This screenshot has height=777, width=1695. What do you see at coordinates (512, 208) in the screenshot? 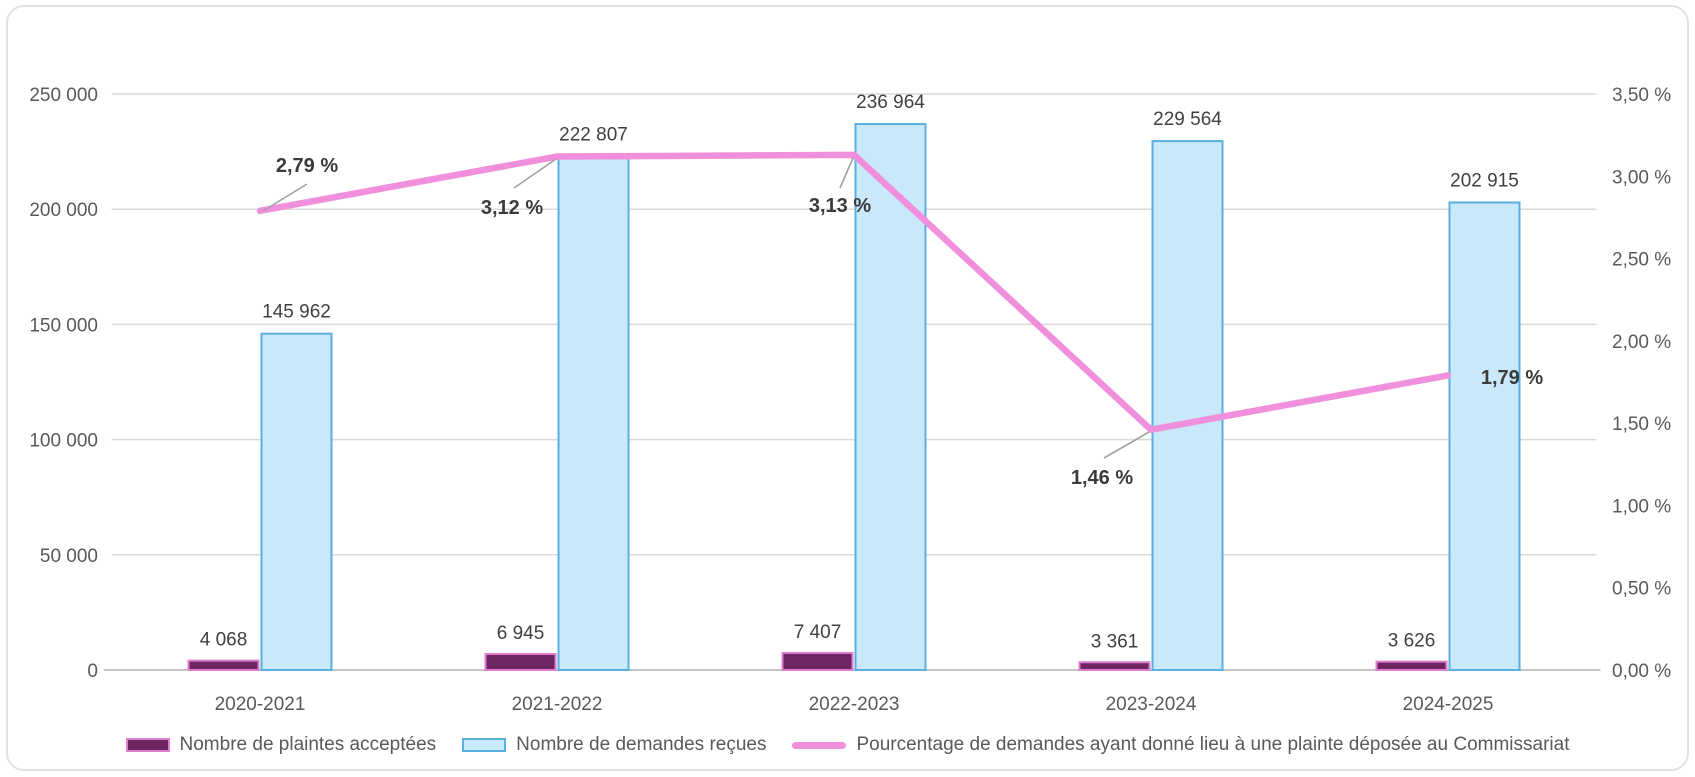
I see `percent-label: 3,12 %` at bounding box center [512, 208].